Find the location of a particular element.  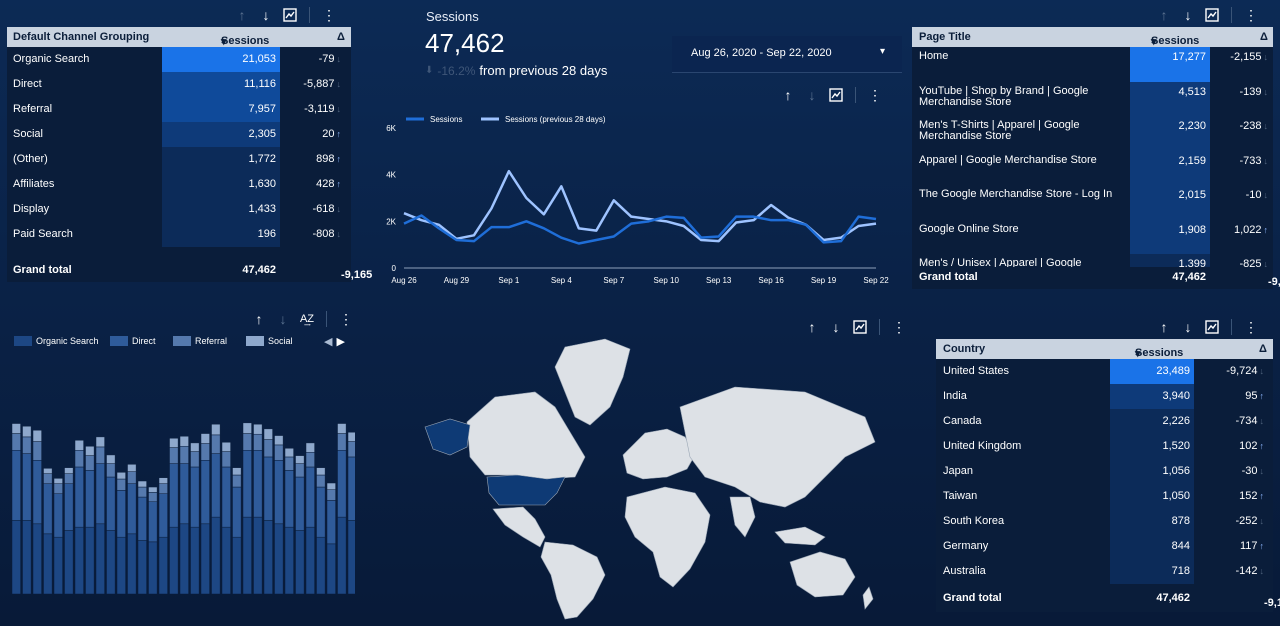

table-row: Referral 7,957 -3,119 ↓ is located at coordinates (179, 109).